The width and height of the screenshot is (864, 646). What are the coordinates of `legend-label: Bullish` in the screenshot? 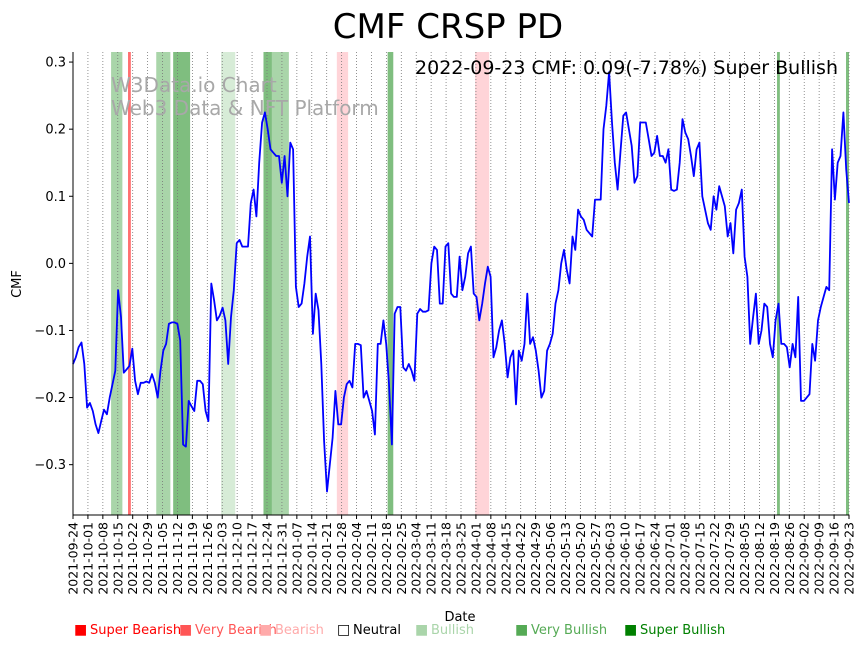 It's located at (452, 630).